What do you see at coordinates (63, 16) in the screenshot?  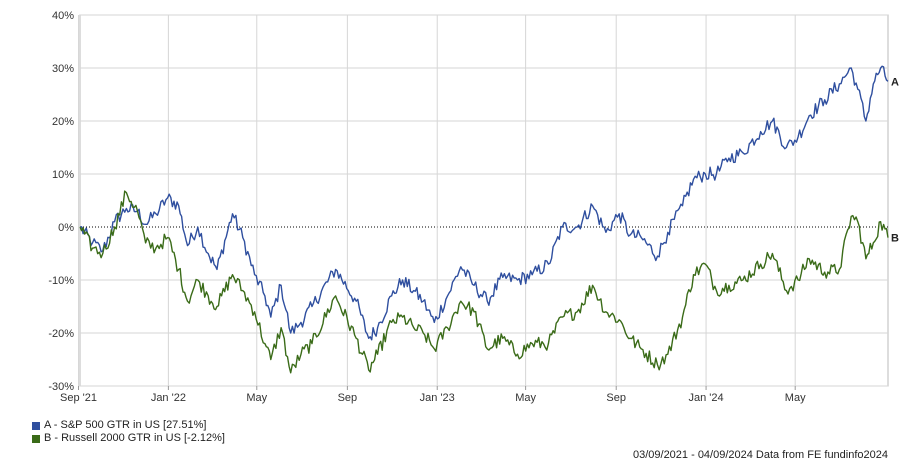 I see `y-tick-label: 40%` at bounding box center [63, 16].